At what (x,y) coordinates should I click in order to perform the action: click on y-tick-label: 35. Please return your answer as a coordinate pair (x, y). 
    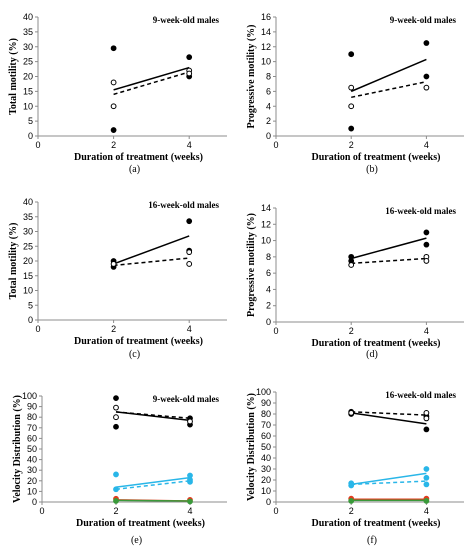
    Looking at the image, I should click on (28, 217).